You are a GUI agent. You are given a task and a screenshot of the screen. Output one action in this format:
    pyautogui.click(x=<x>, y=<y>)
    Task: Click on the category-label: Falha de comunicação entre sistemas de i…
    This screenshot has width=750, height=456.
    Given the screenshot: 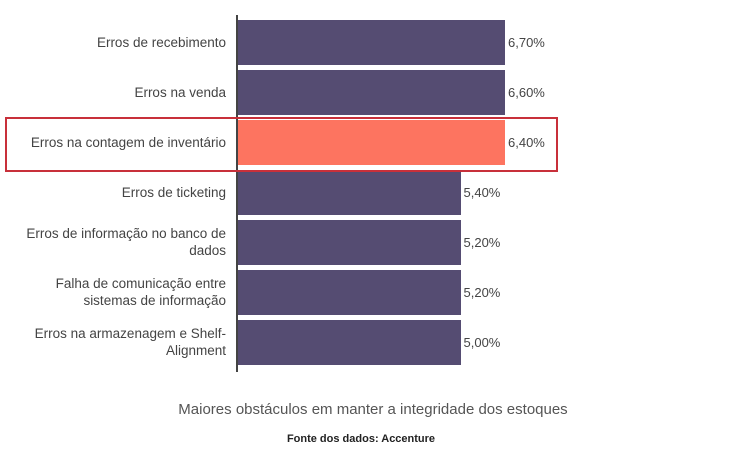 What is the action you would take?
    pyautogui.click(x=140, y=292)
    